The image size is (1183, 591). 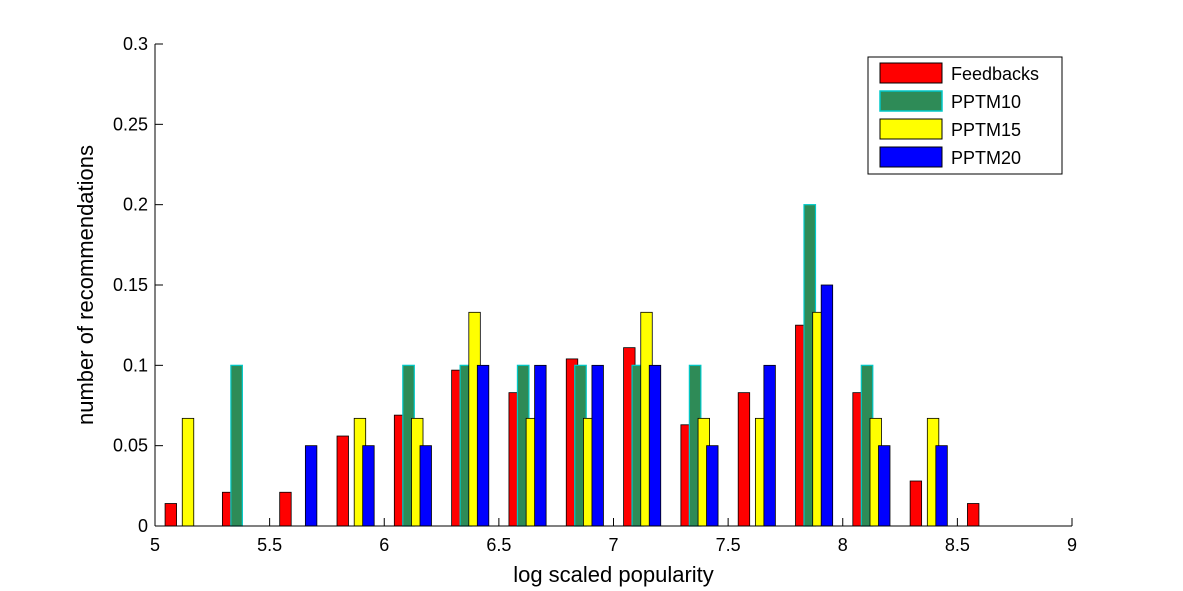 What do you see at coordinates (498, 545) in the screenshot?
I see `x-tick-label: 6.5` at bounding box center [498, 545].